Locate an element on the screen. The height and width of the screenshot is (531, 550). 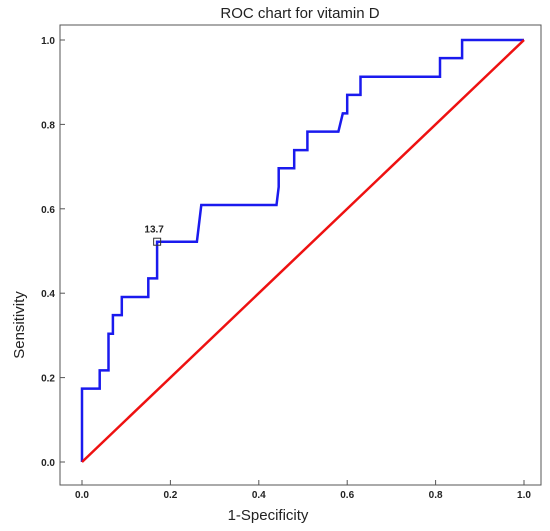
x-axis-title: 1-Specificity is located at coordinates (268, 515).